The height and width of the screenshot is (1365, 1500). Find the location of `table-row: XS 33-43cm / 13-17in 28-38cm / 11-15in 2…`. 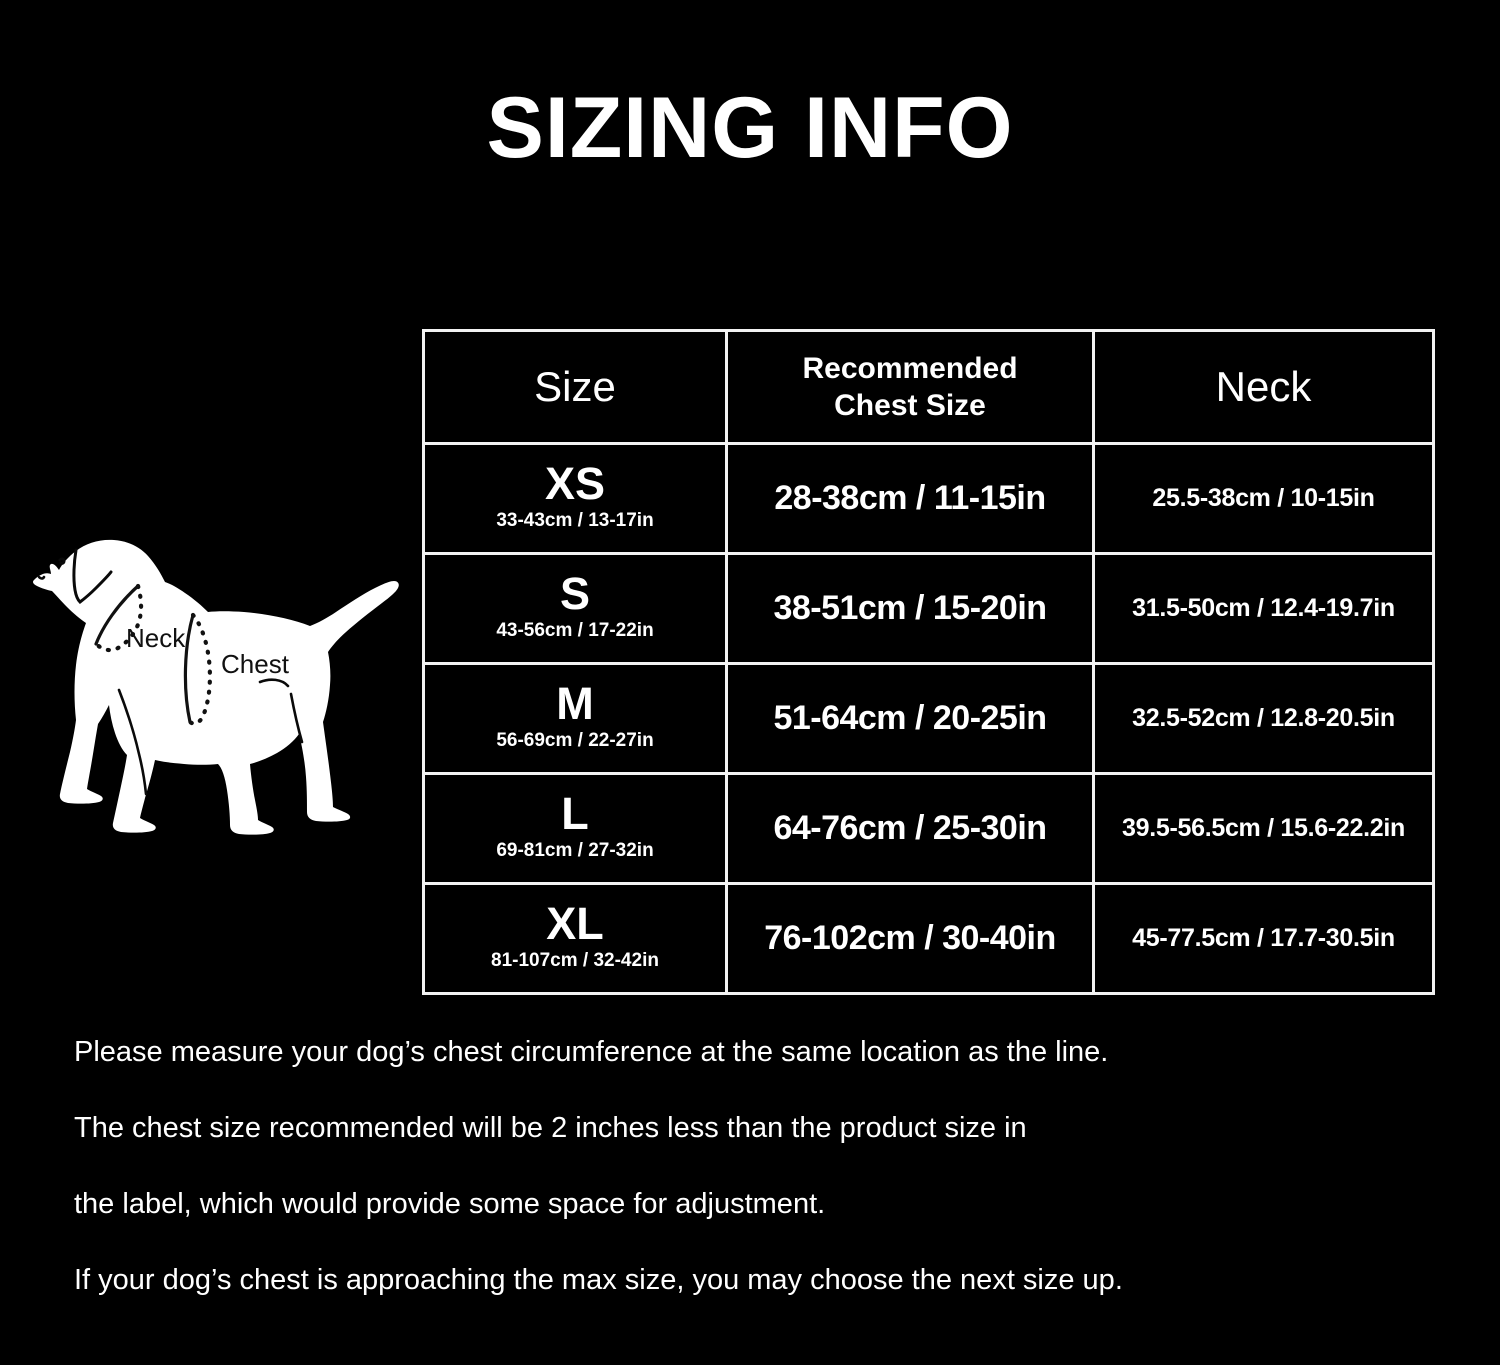

table-row: XS 33-43cm / 13-17in 28-38cm / 11-15in 2… is located at coordinates (928, 498).